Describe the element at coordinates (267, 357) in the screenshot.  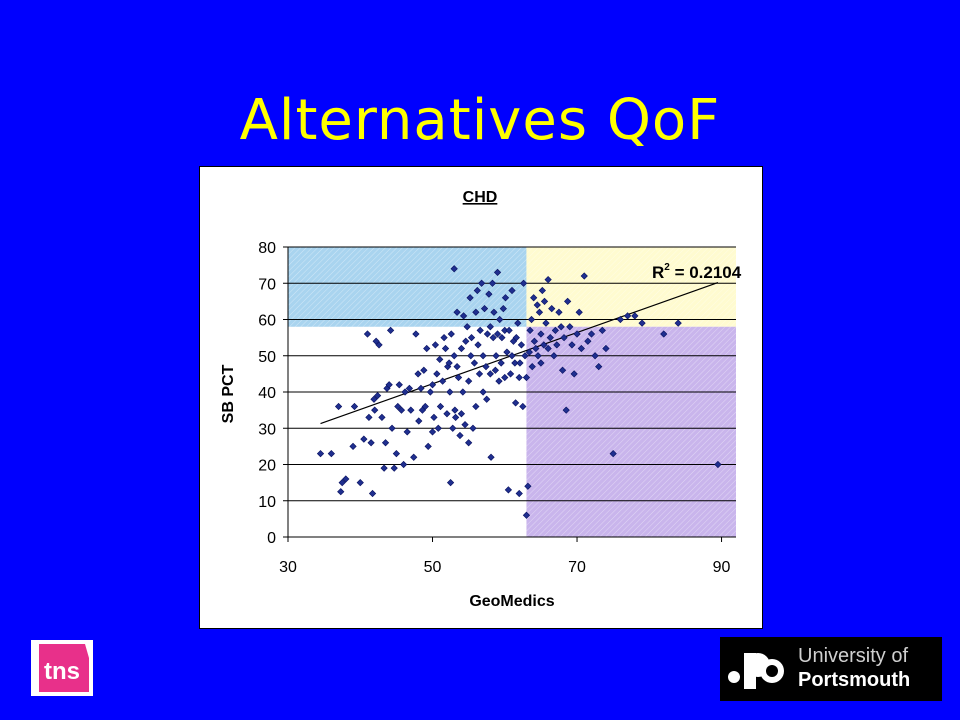
I see `y-tick-label: 50` at that location.